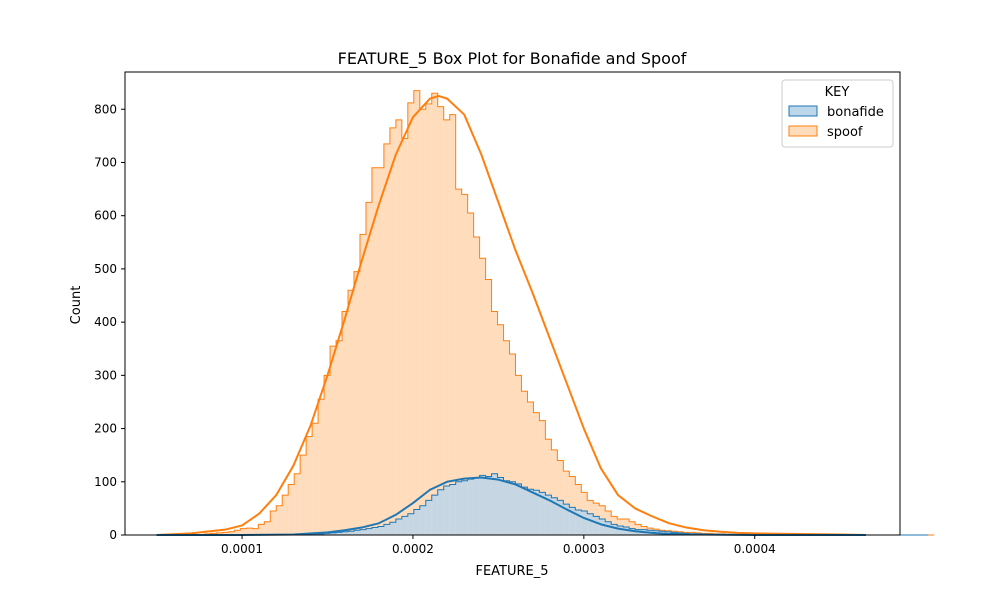 The height and width of the screenshot is (600, 1000). I want to click on legend-label-spoof: spoof, so click(845, 132).